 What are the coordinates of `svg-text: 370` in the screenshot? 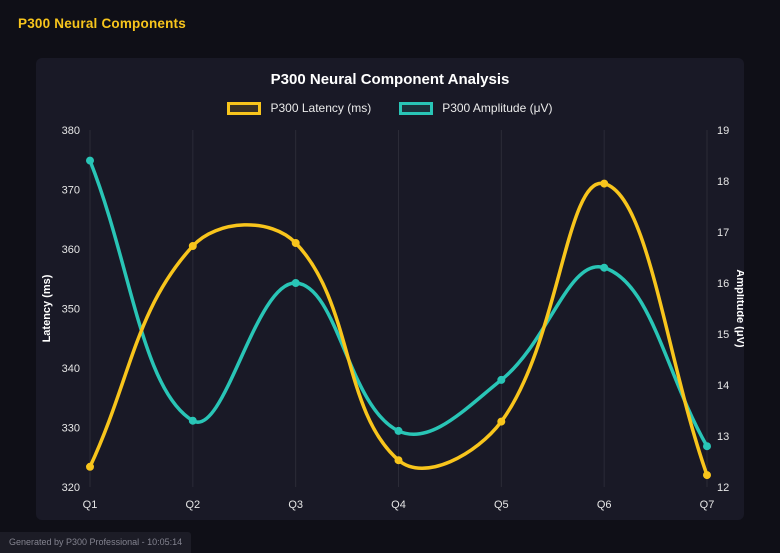 It's located at (71, 191).